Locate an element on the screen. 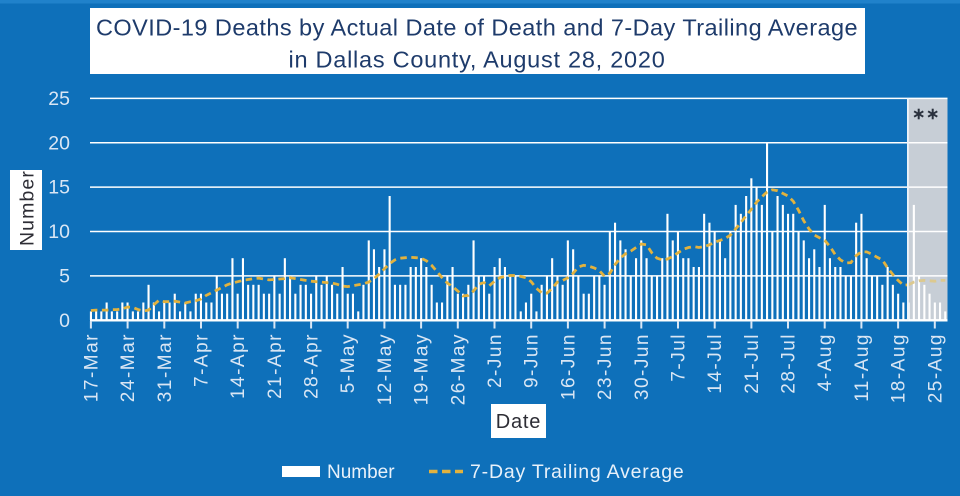 Image resolution: width=960 pixels, height=496 pixels. svg-text: 0 is located at coordinates (64, 321).